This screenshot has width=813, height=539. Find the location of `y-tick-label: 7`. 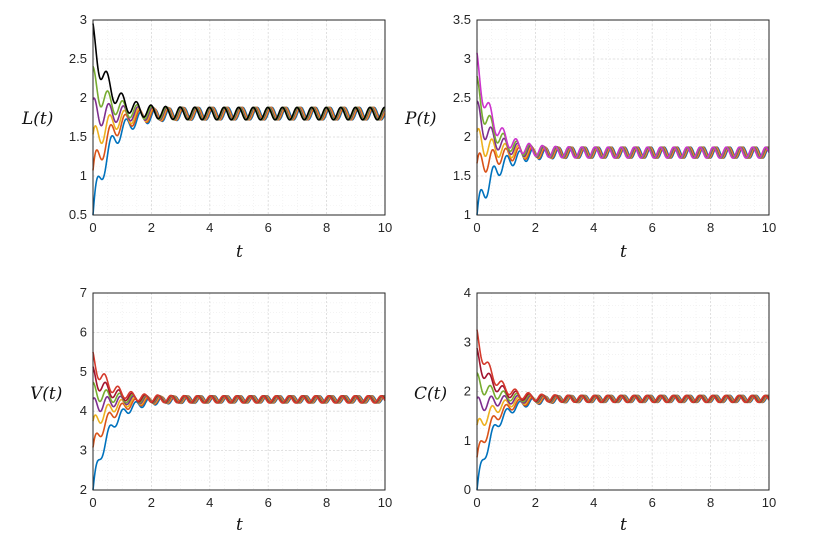

y-tick-label: 7 is located at coordinates (83, 292).